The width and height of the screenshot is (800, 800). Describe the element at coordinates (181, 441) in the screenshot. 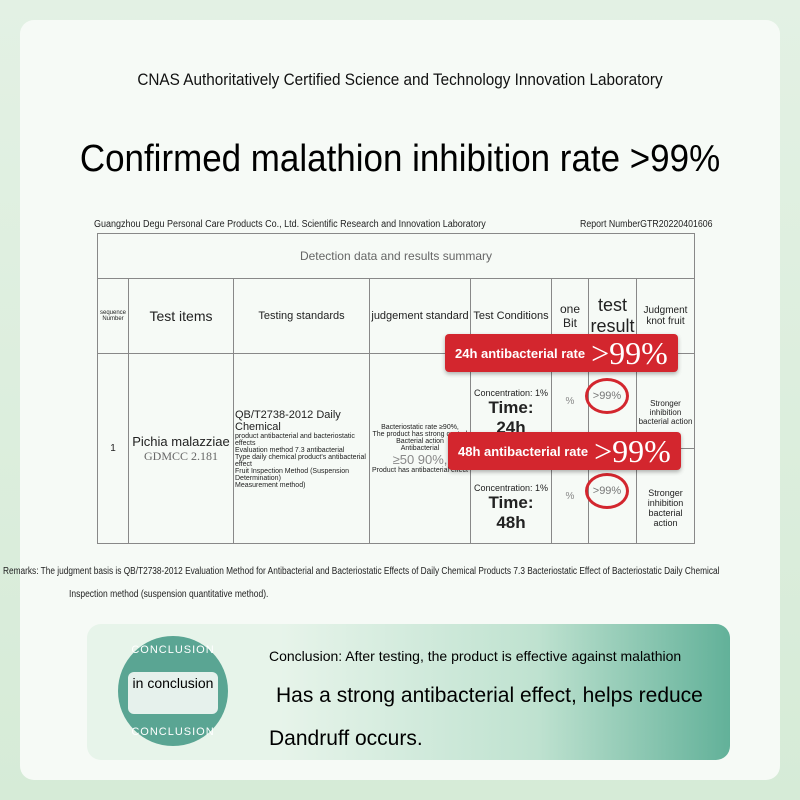

I see `item-name: Pichia malazziae` at that location.